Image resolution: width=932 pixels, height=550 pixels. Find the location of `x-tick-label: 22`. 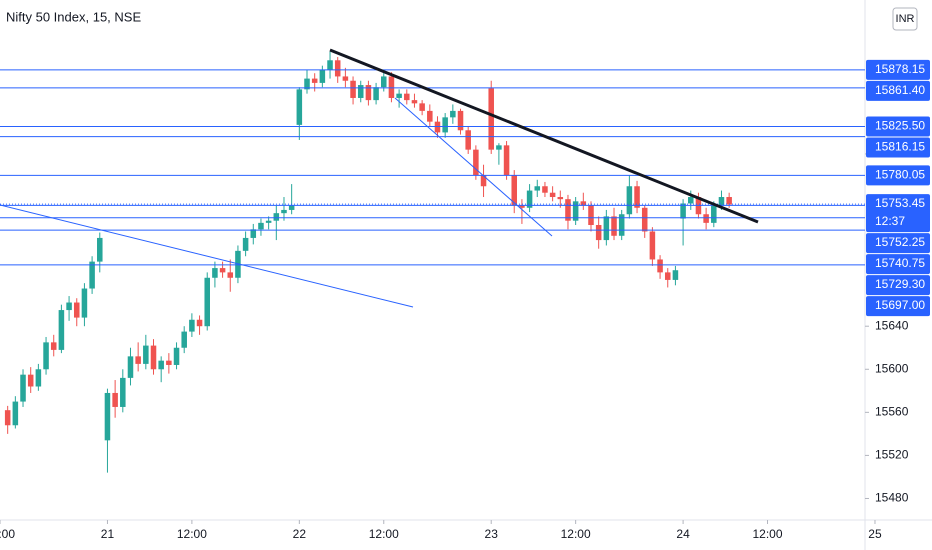

x-tick-label: 22 is located at coordinates (300, 534).